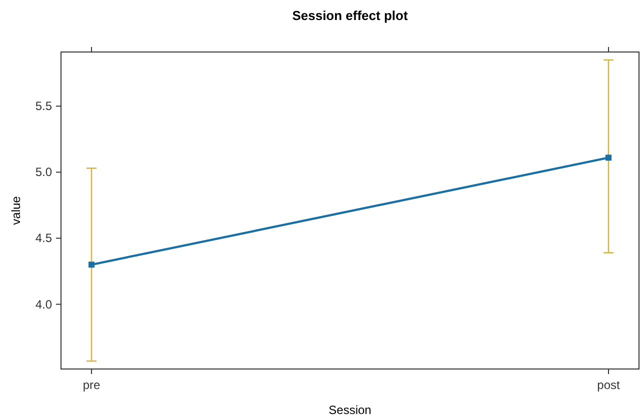 This screenshot has height=420, width=641. Describe the element at coordinates (16, 210) in the screenshot. I see `y-axis-title: value` at that location.